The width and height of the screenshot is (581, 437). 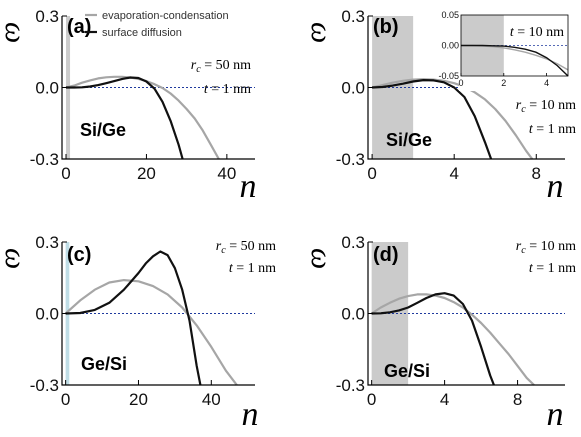 What do you see at coordinates (515, 60) in the screenshot?
I see `inset-surface-diffusion-line` at bounding box center [515, 60].